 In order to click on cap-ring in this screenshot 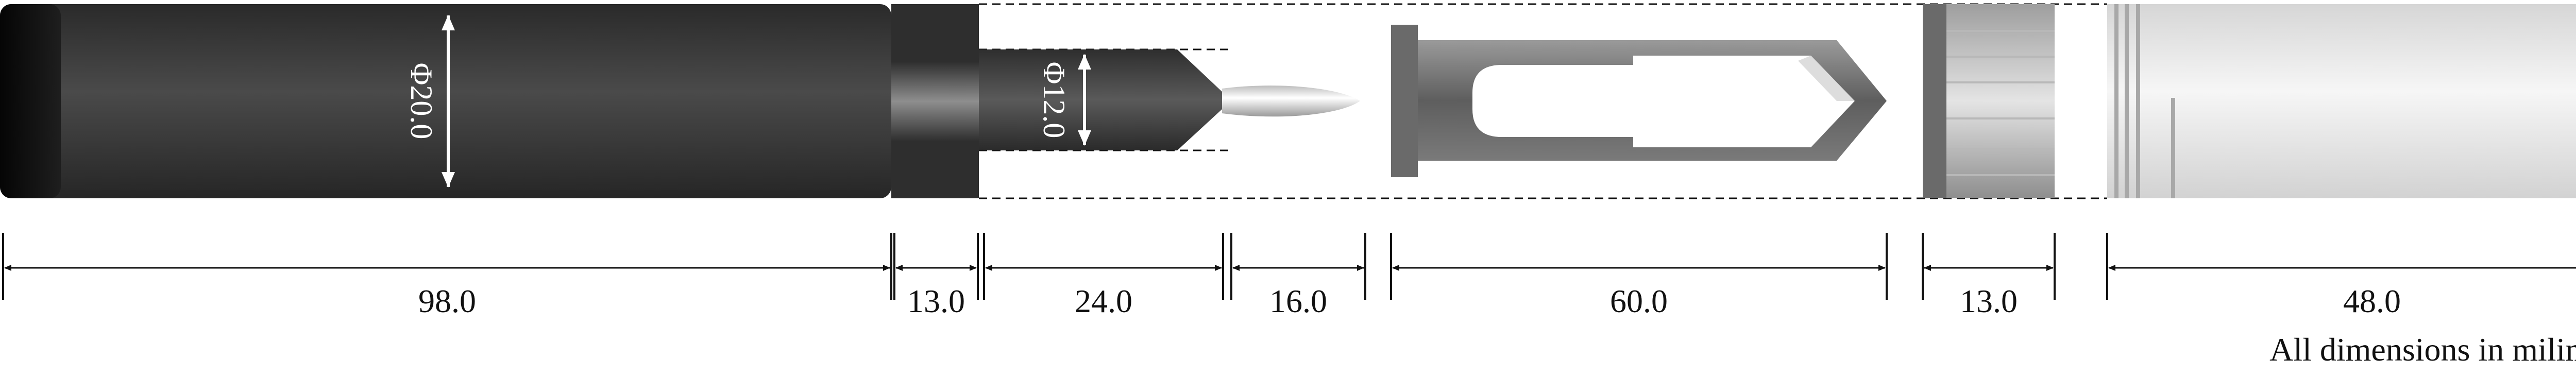, I will do `click(1989, 101)`.